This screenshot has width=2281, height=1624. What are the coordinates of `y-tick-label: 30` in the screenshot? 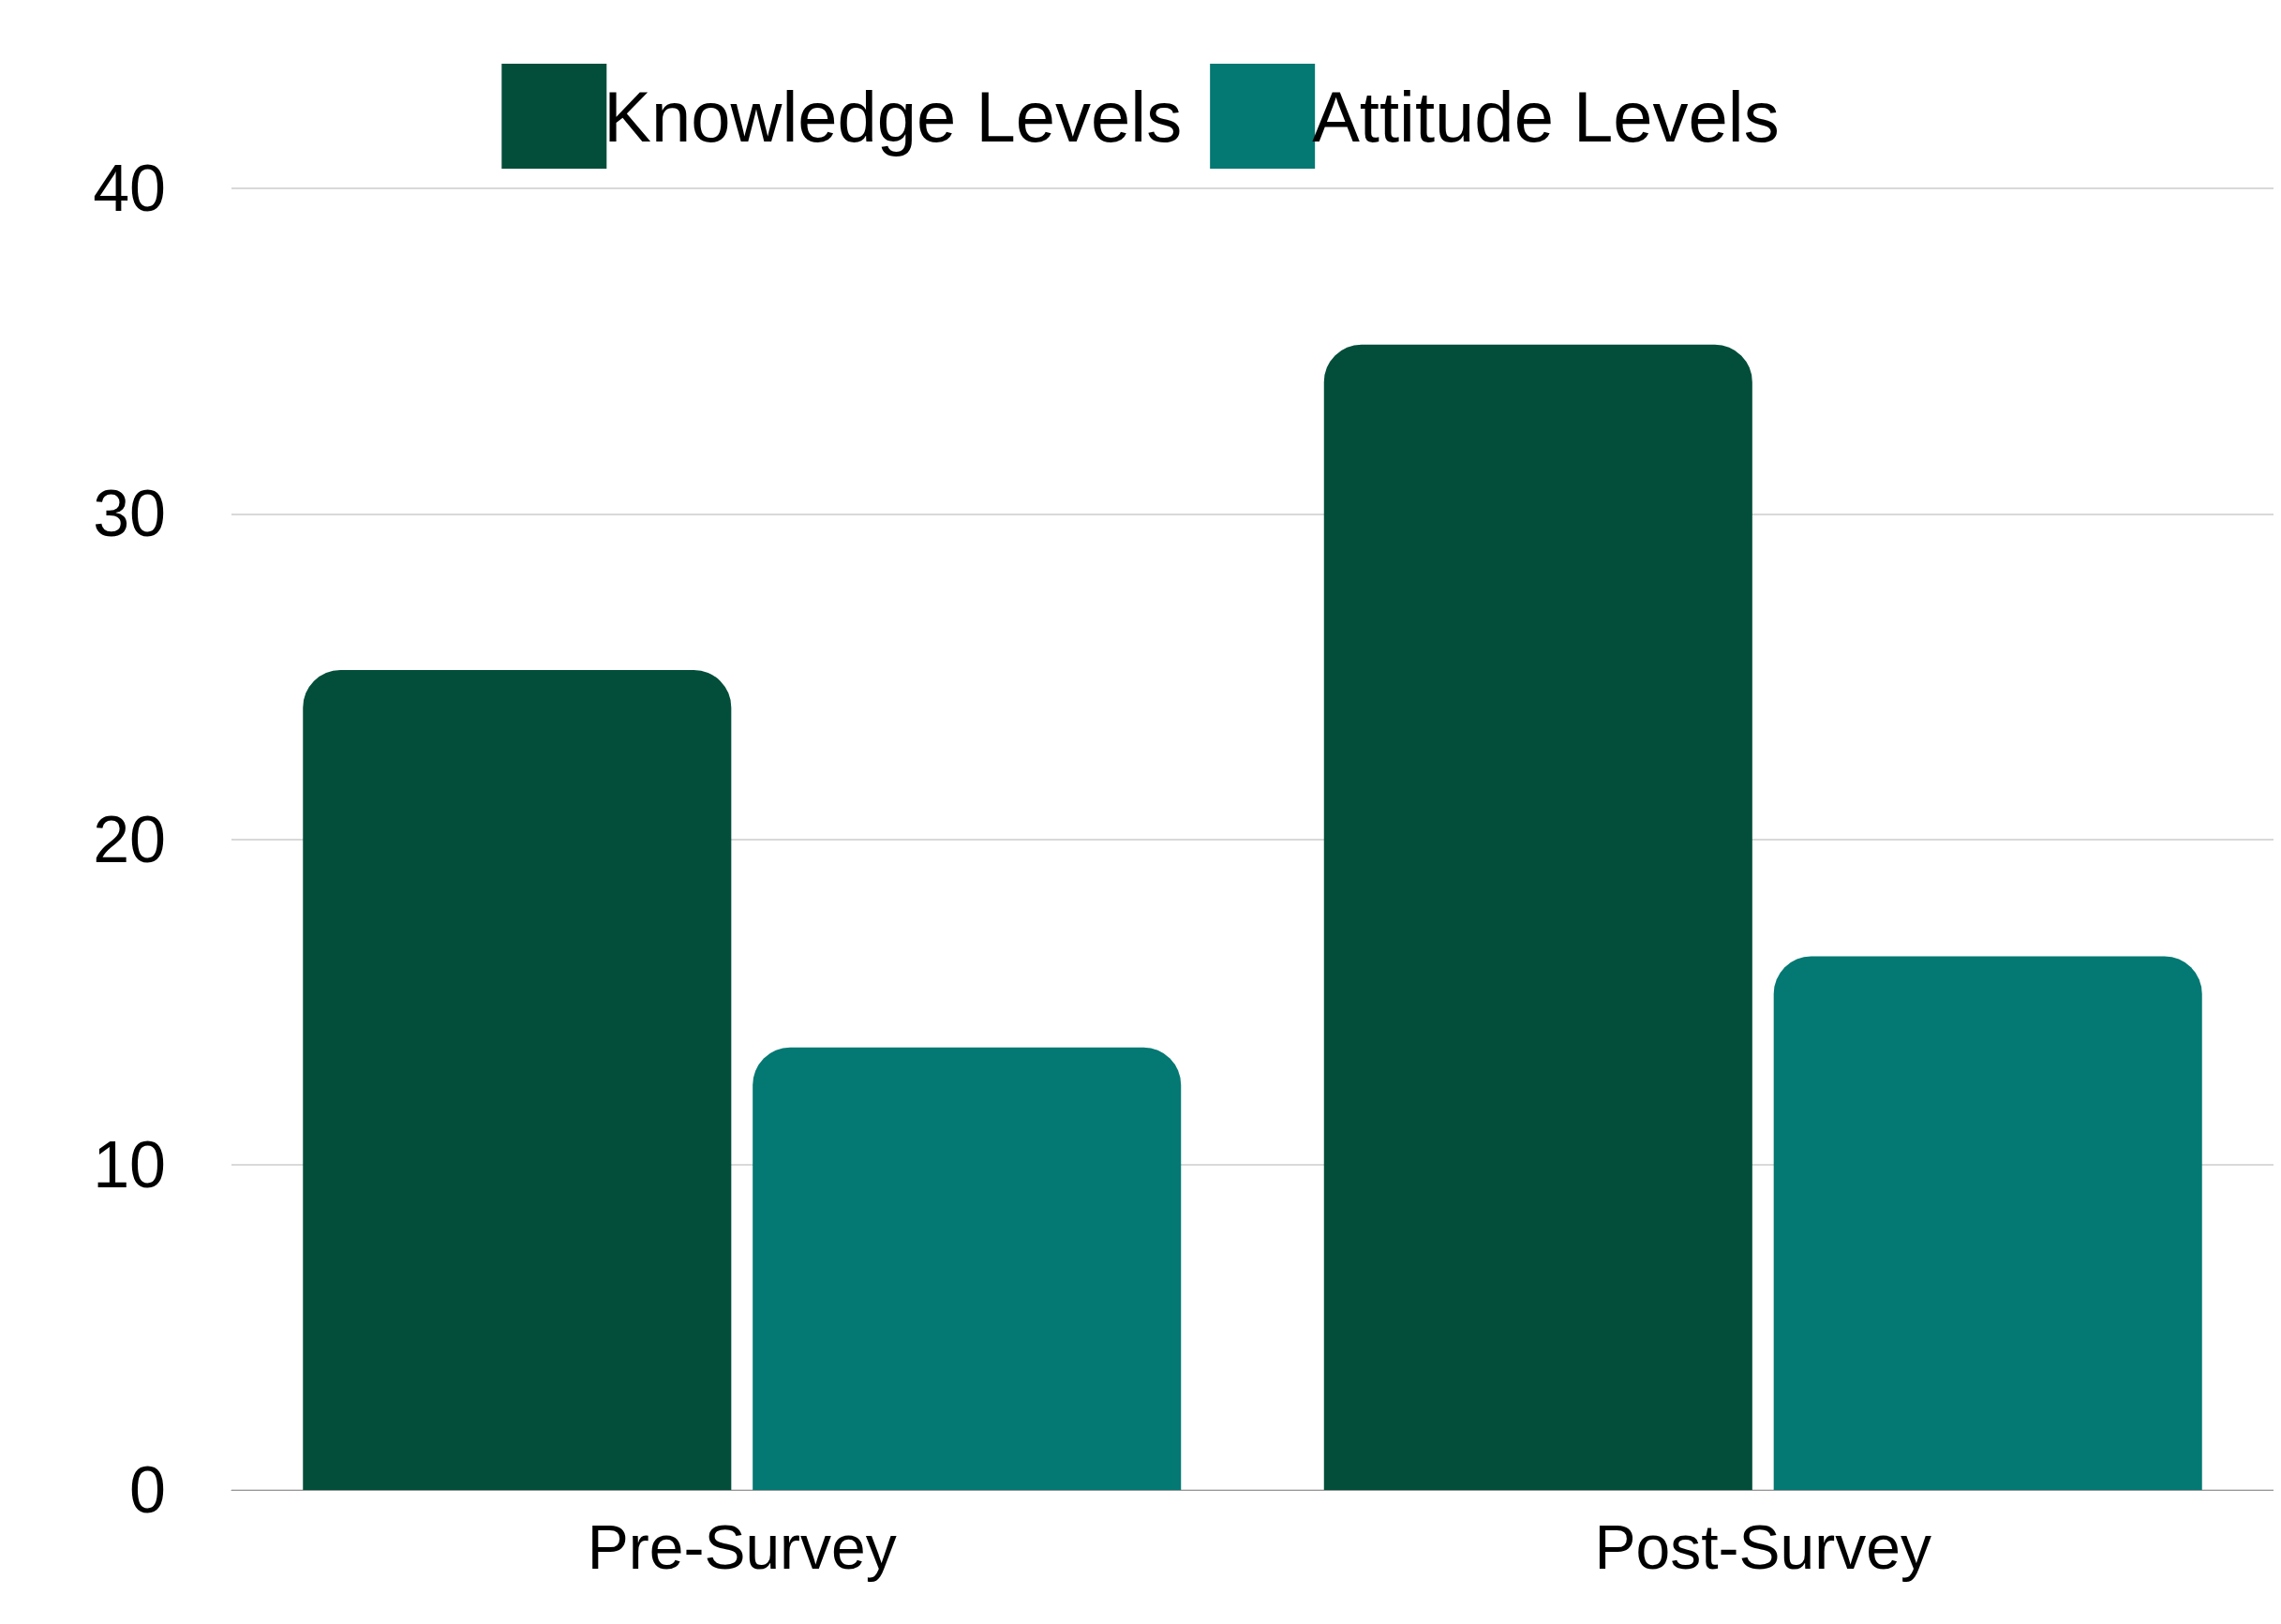 It's located at (129, 514).